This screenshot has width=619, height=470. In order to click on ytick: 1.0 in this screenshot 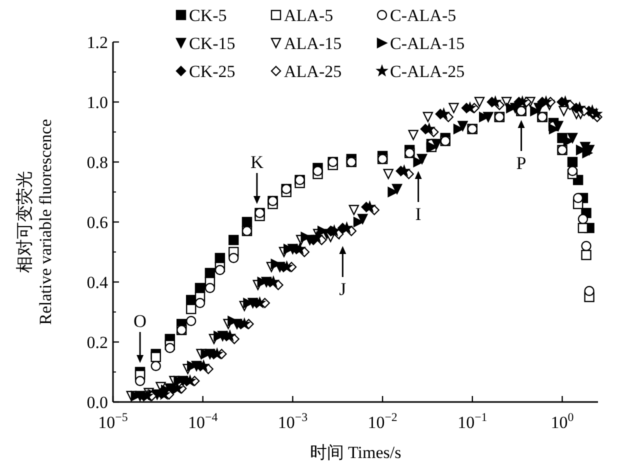, I will do `click(97, 102)`.